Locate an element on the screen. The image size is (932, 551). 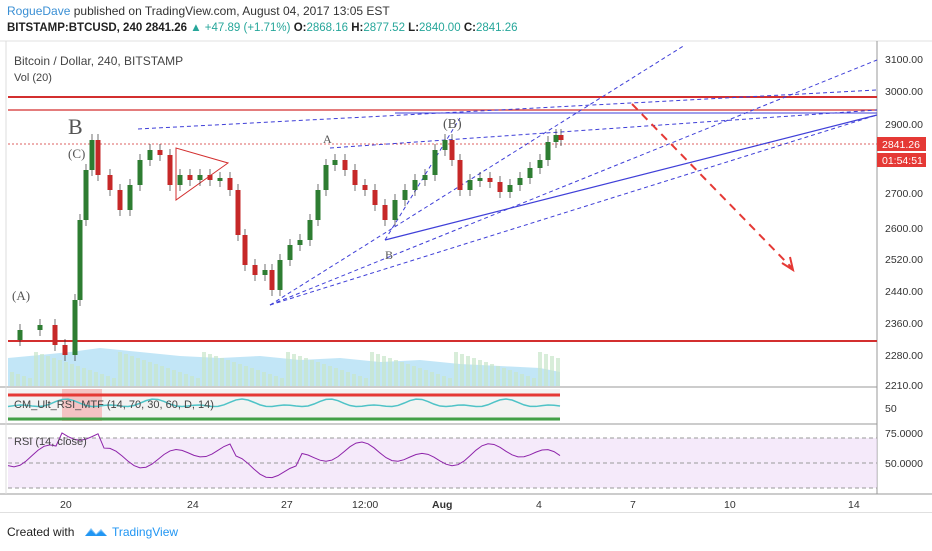
solid-trendline is located at coordinates (631, 177).